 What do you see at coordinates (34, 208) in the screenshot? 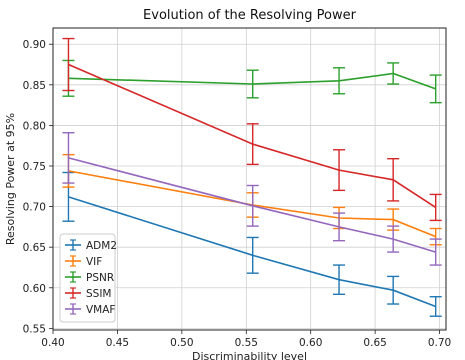
I see `y-tick-label: 0.70` at bounding box center [34, 208].